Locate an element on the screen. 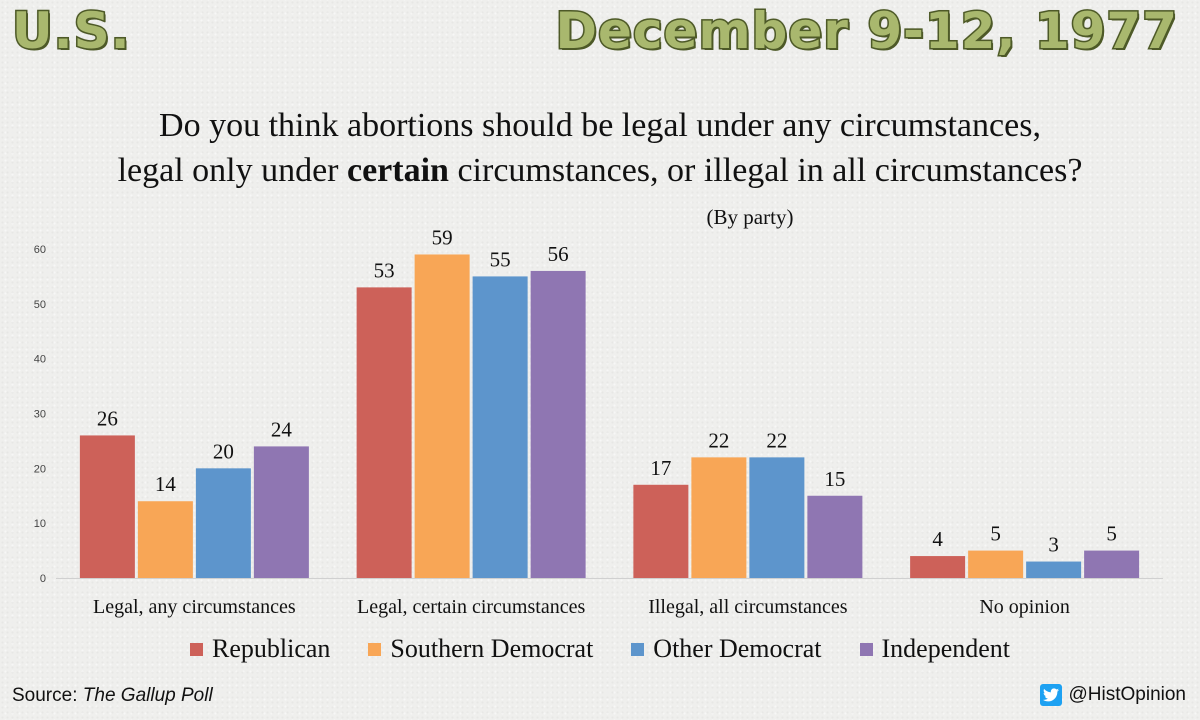 The width and height of the screenshot is (1200, 720). legend-item: Independent is located at coordinates (935, 649).